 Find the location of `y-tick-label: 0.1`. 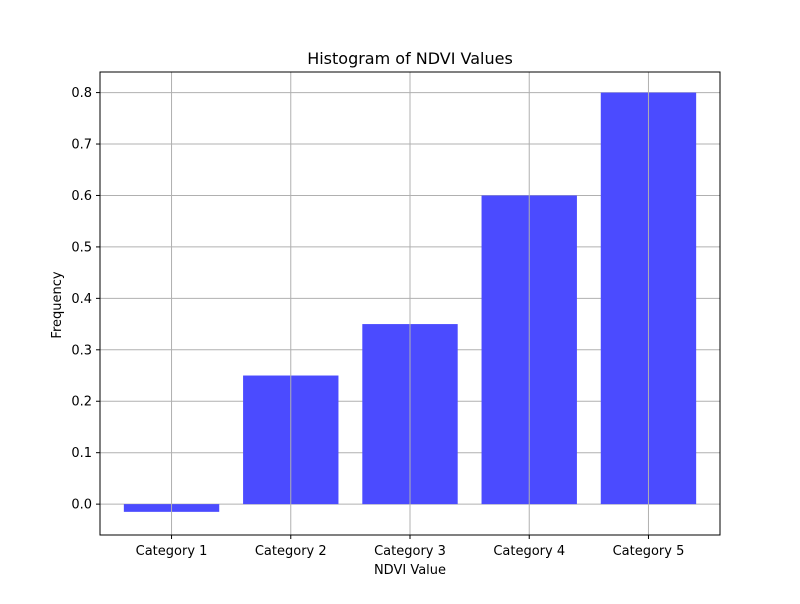

y-tick-label: 0.1 is located at coordinates (81, 453).